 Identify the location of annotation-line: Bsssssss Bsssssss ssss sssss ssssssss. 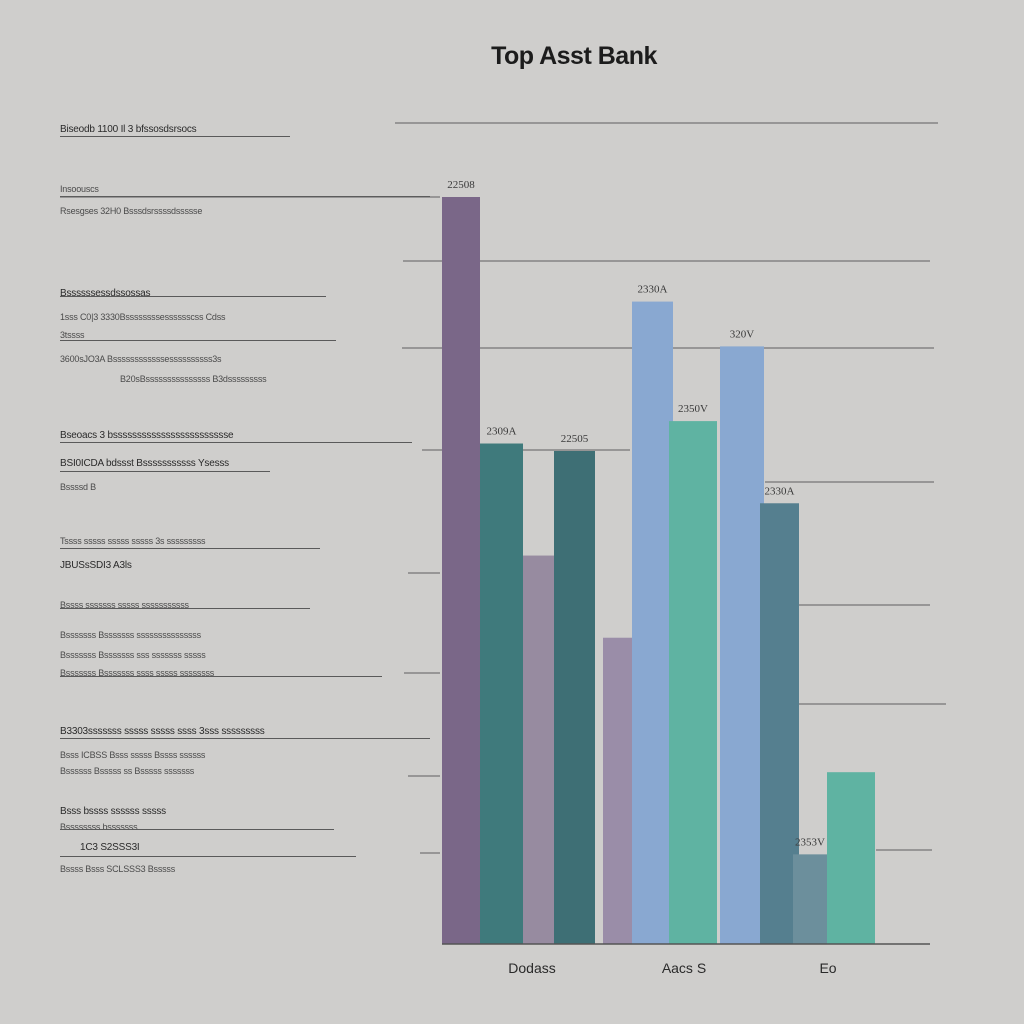
(137, 673).